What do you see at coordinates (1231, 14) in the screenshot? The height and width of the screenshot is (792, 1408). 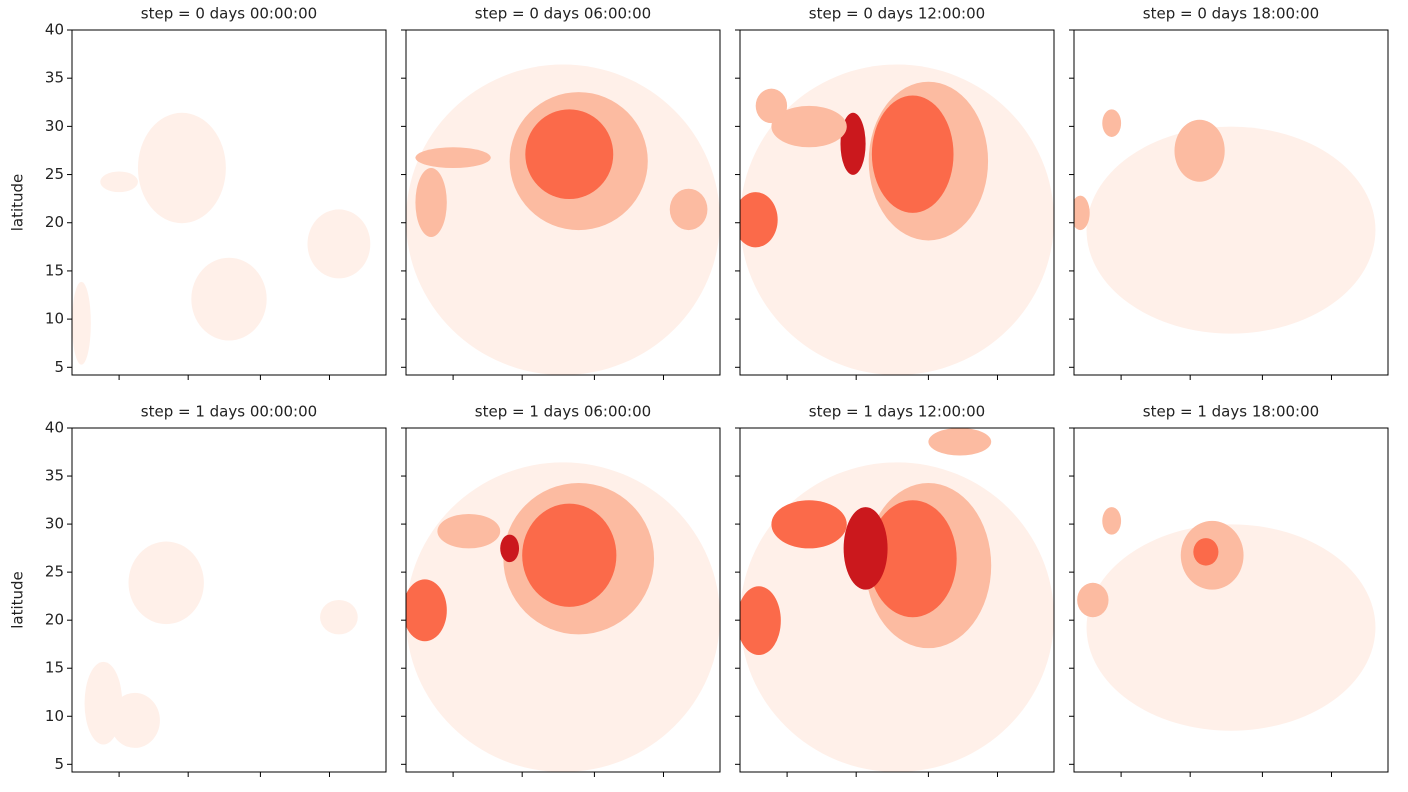 I see `panel-title: step = 0 days 18:00:00` at bounding box center [1231, 14].